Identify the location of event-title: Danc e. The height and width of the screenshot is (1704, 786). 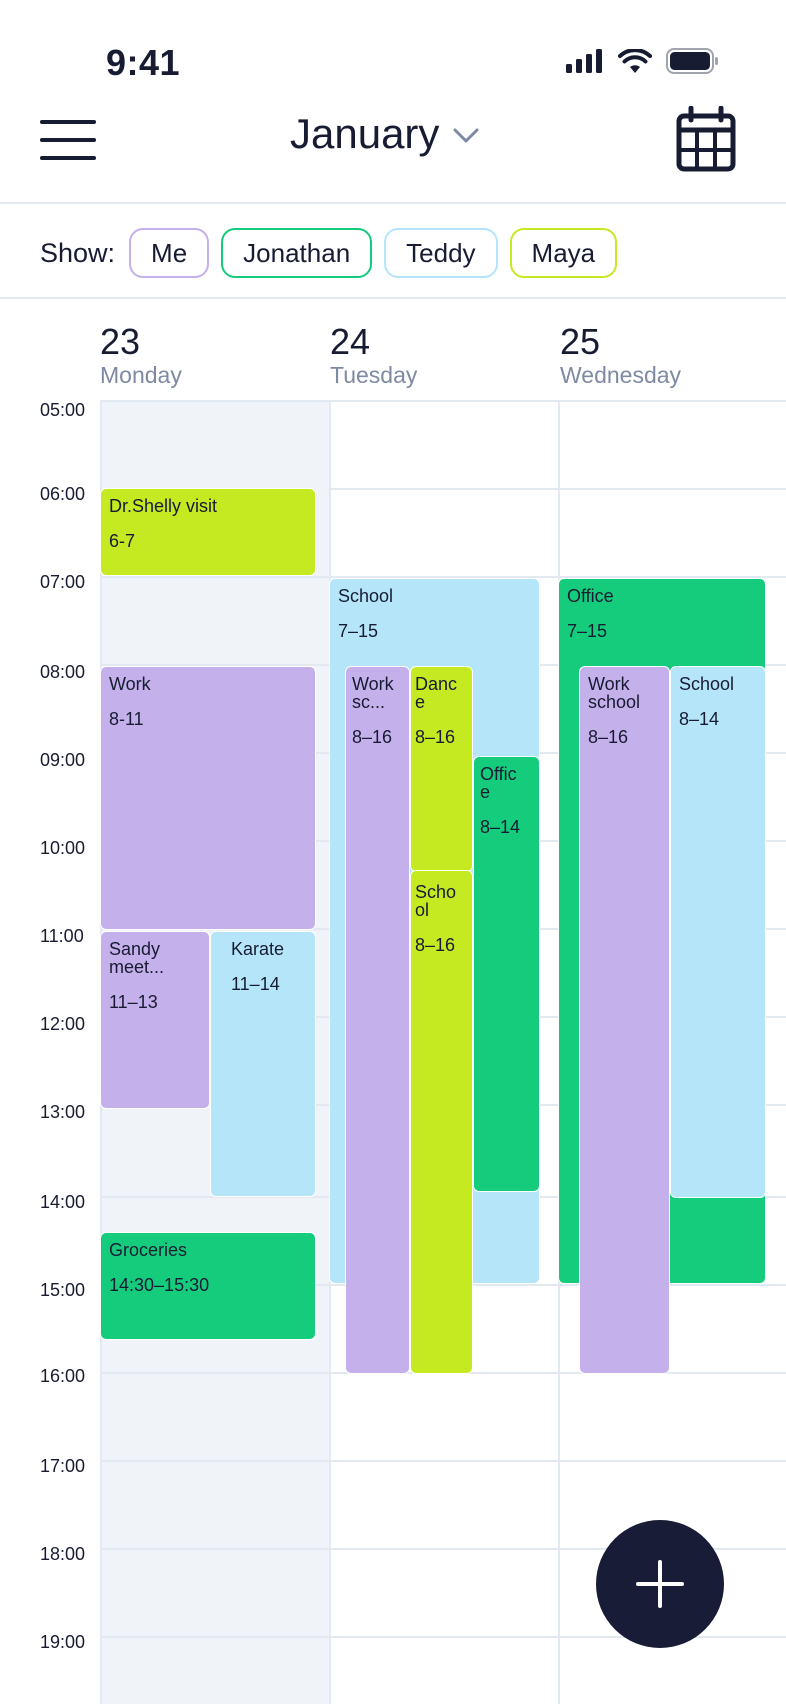
(436, 693).